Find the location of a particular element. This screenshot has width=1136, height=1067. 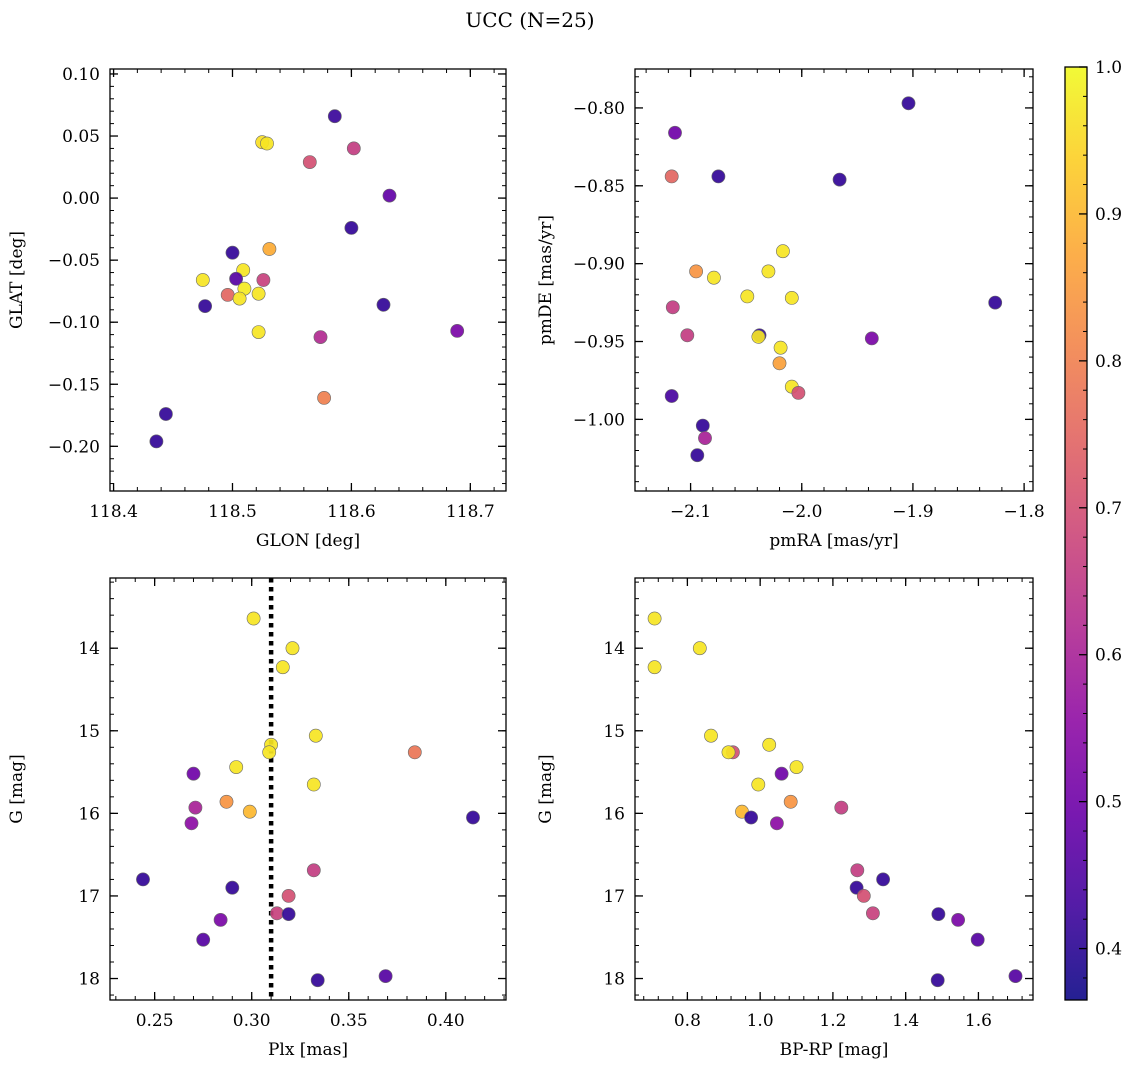

bprp-axis-label: BP-RP [mag] is located at coordinates (834, 1050).